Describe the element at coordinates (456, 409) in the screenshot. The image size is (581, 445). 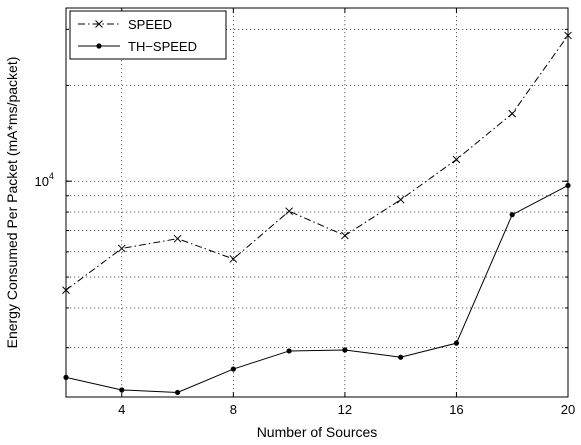
I see `x-tick-label: 16` at that location.